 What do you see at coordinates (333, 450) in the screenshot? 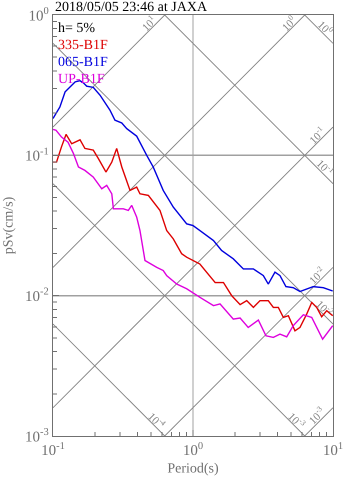
I see `x-tick-label: 10$^{1}$` at bounding box center [333, 450].